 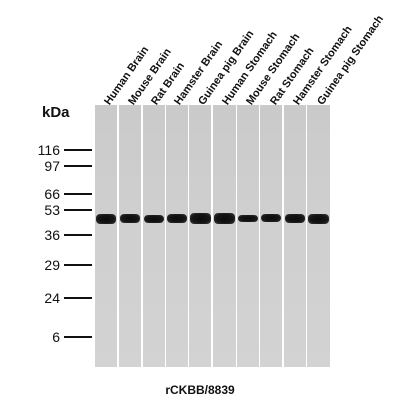 What do you see at coordinates (52, 194) in the screenshot?
I see `marker-label-66: 66` at bounding box center [52, 194].